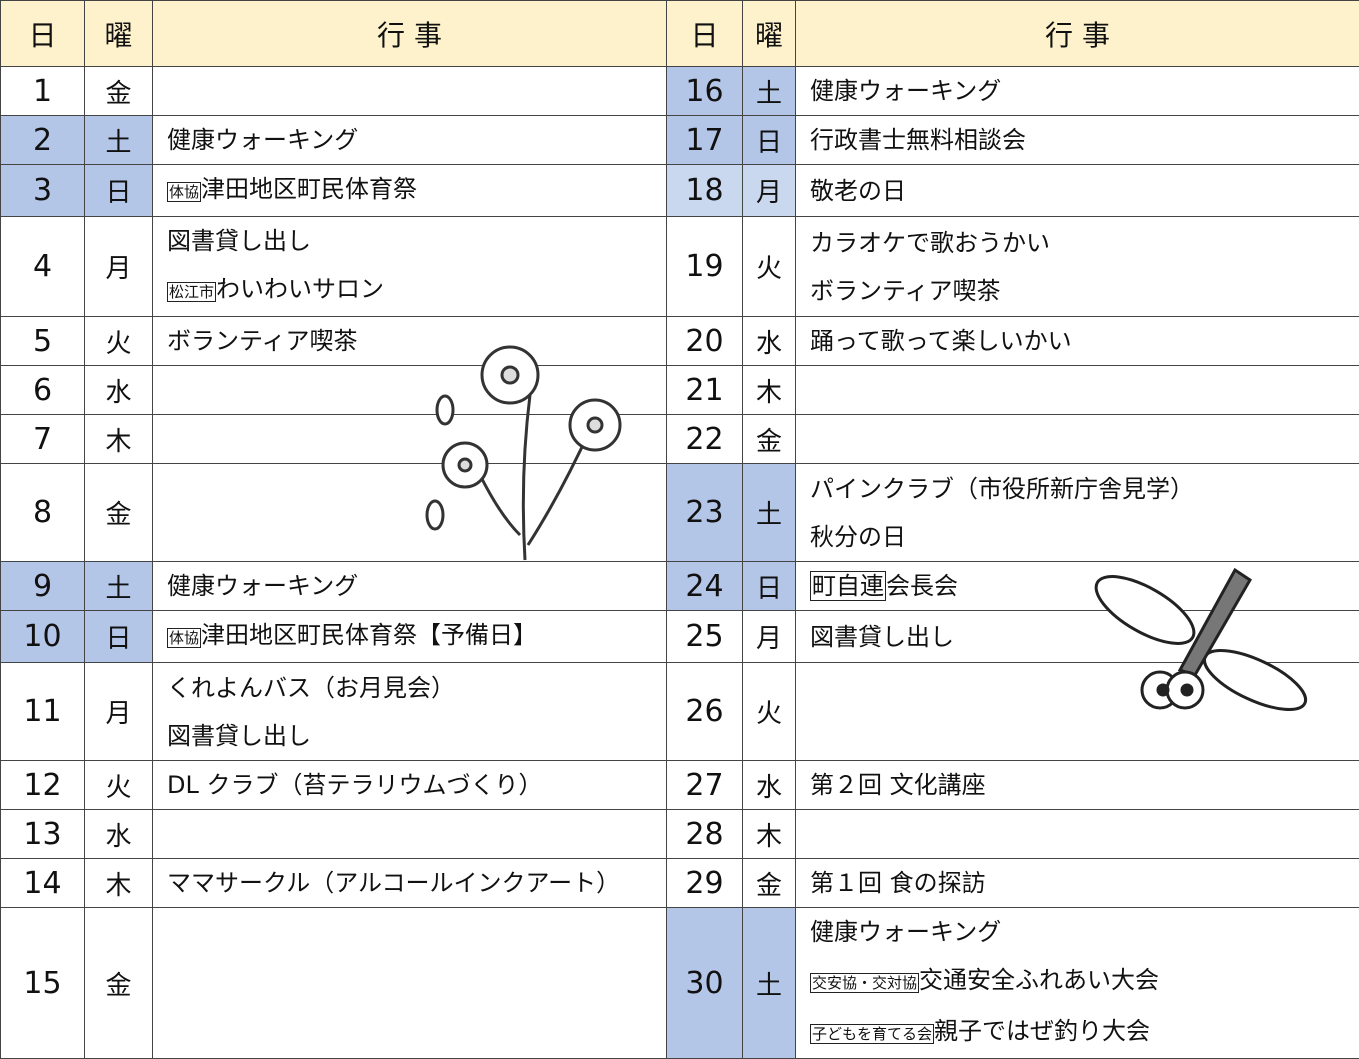 This screenshot has height=1059, width=1359. What do you see at coordinates (43, 140) in the screenshot?
I see `day-cell: 2` at bounding box center [43, 140].